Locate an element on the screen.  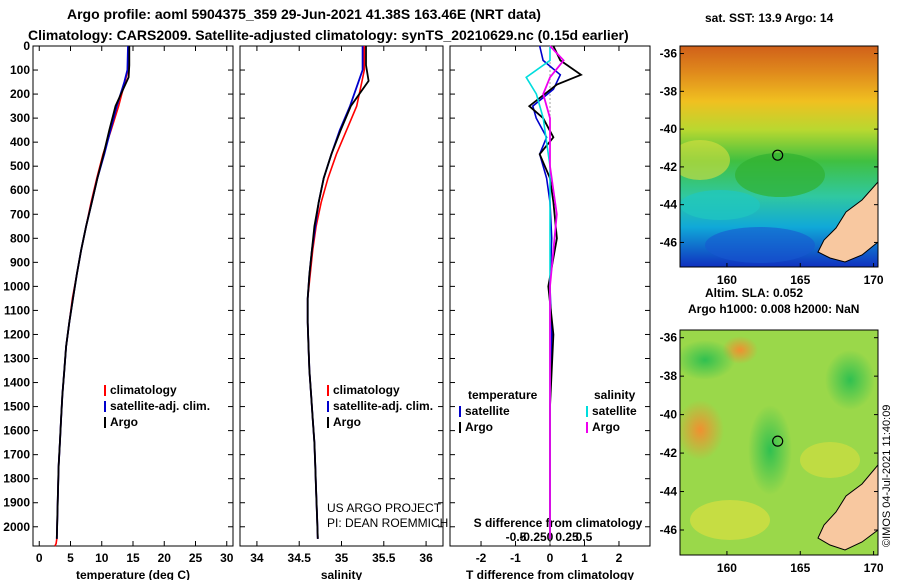
y-tick-label: 1200 is located at coordinates (16, 334).